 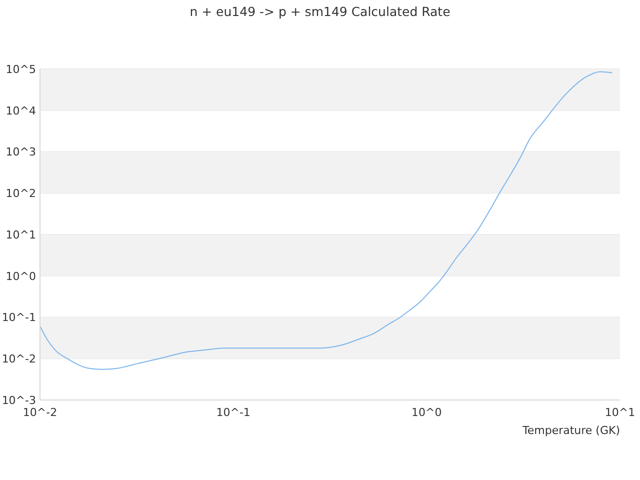 I want to click on x-tick-label: 10^-1, so click(x=233, y=412).